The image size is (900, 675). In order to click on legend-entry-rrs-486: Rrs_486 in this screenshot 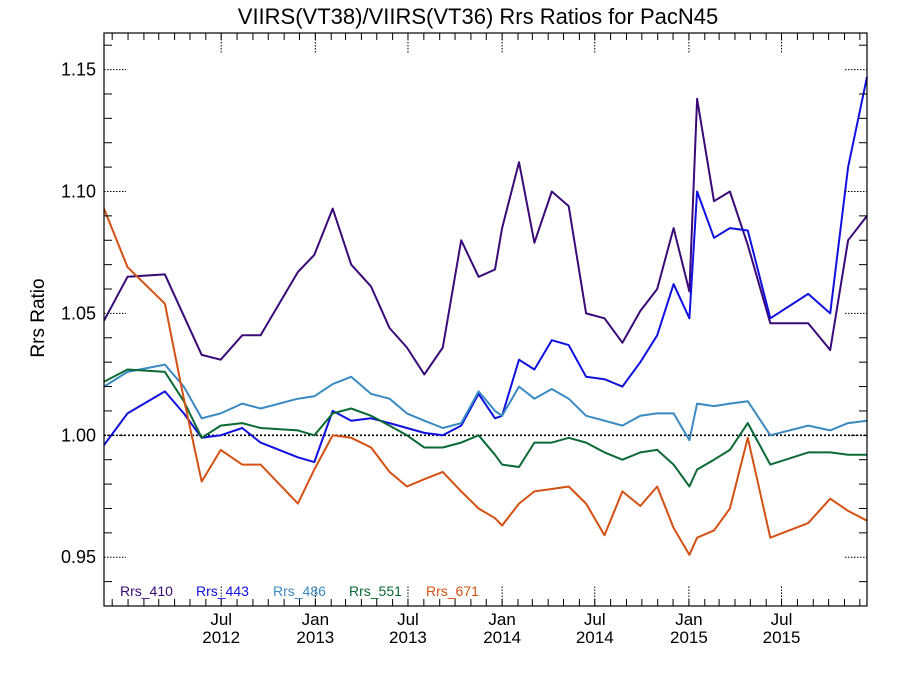, I will do `click(299, 591)`.